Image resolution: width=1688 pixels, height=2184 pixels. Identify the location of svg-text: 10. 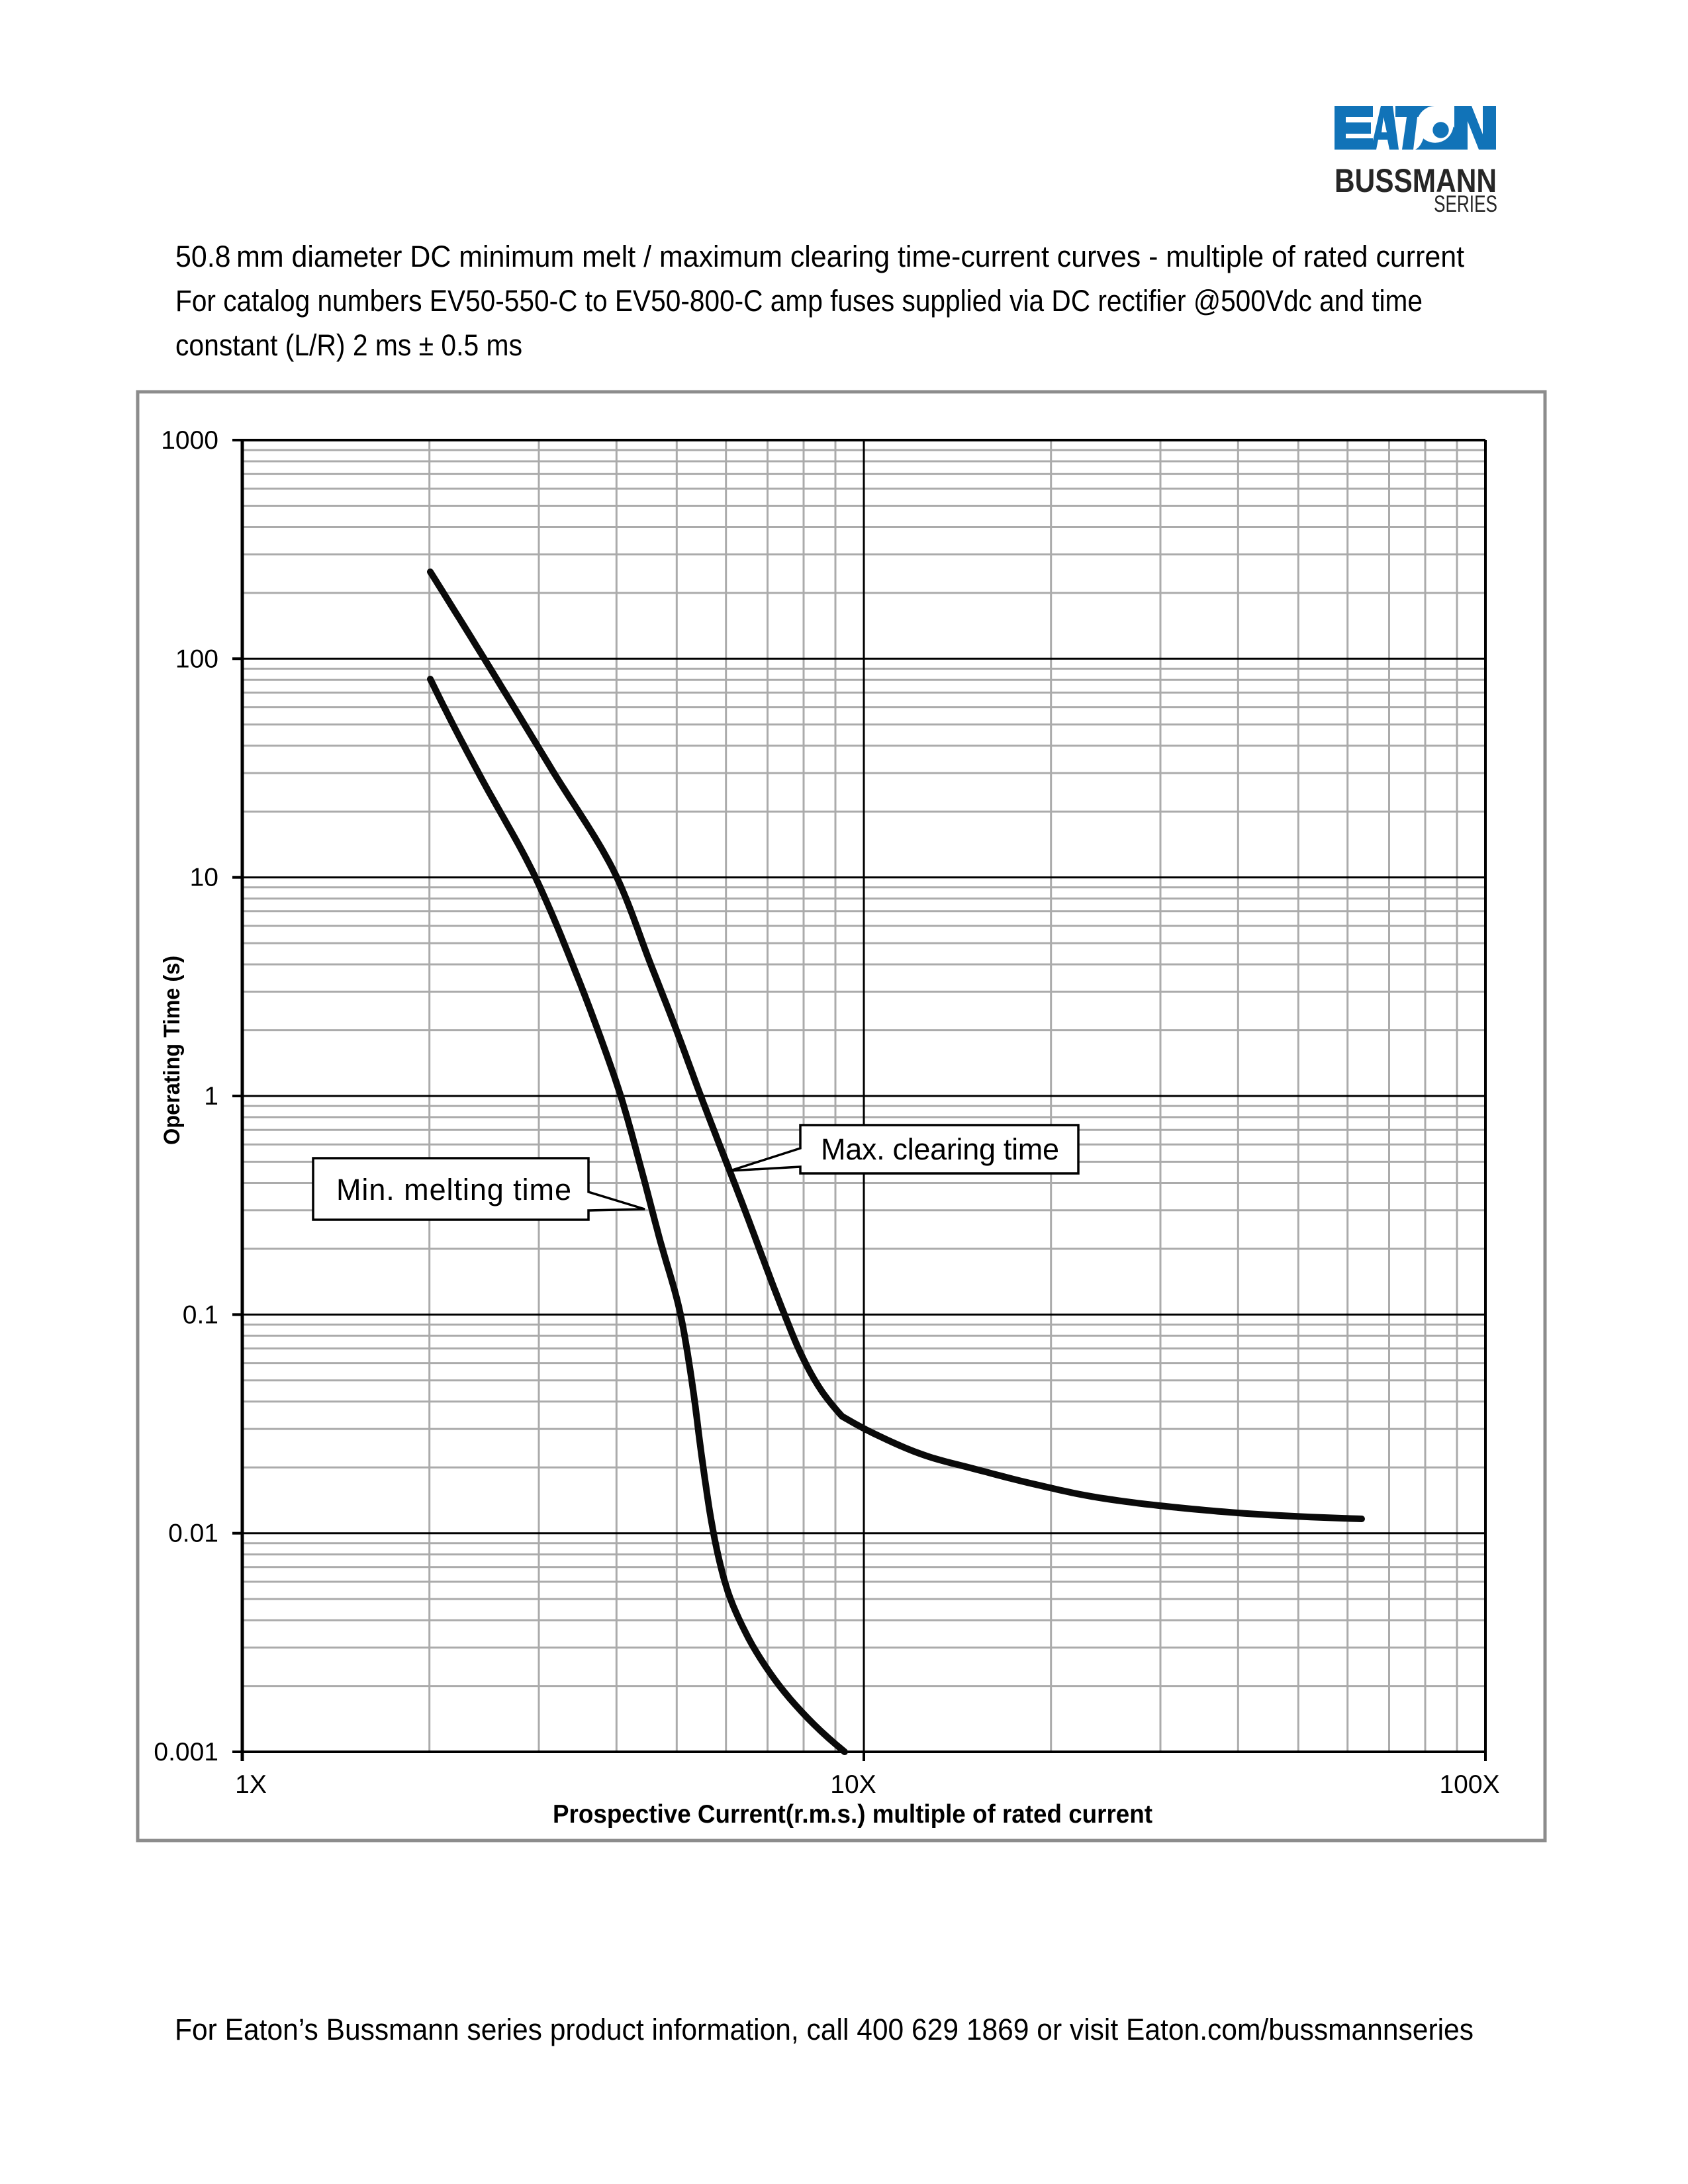
(204, 878).